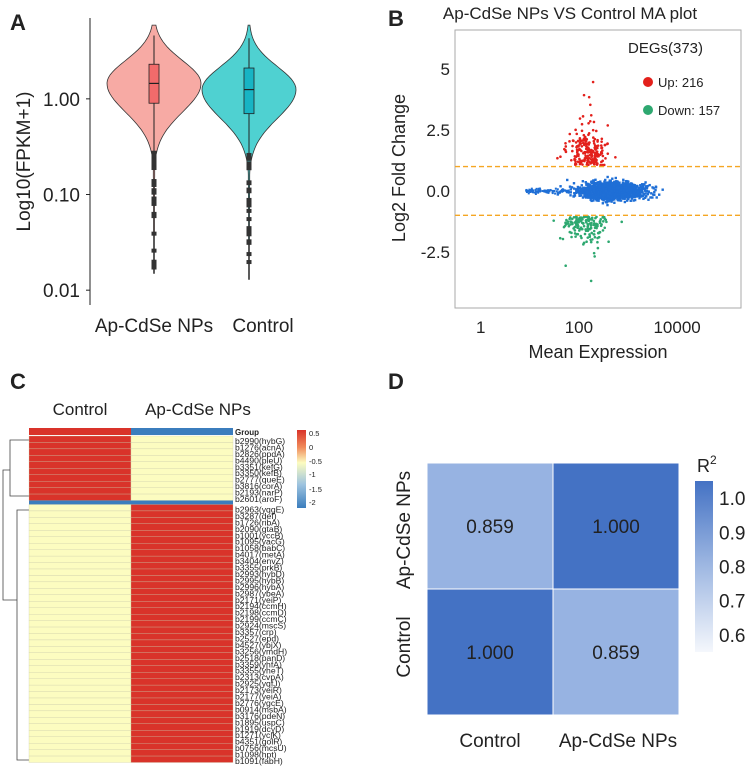 Image resolution: width=750 pixels, height=769 pixels. I want to click on ma-legend-up-marker, so click(648, 82).